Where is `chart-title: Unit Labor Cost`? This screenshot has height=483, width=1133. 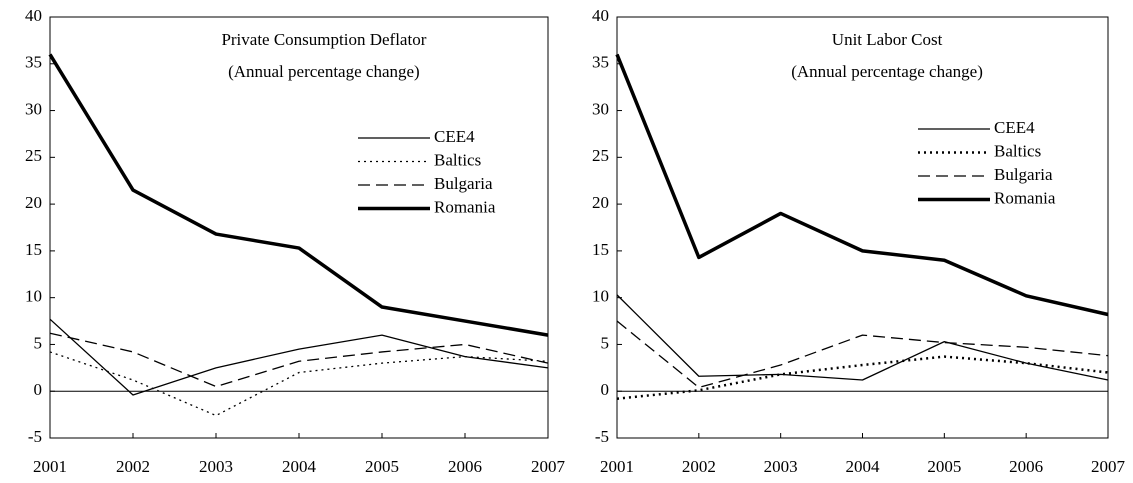 chart-title: Unit Labor Cost is located at coordinates (887, 39).